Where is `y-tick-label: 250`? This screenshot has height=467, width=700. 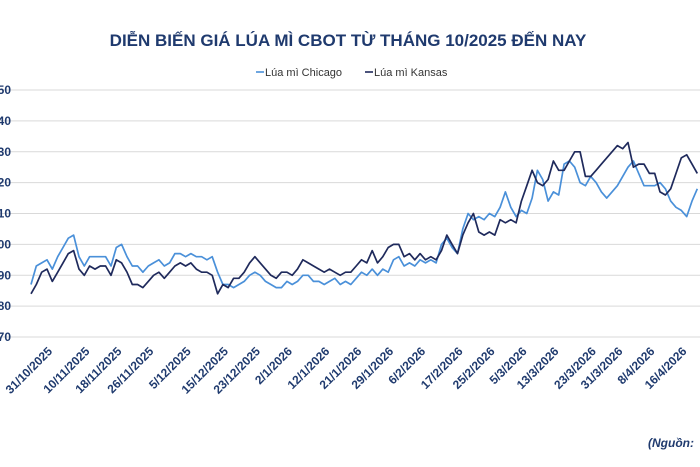 y-tick-label: 250 is located at coordinates (5, 90).